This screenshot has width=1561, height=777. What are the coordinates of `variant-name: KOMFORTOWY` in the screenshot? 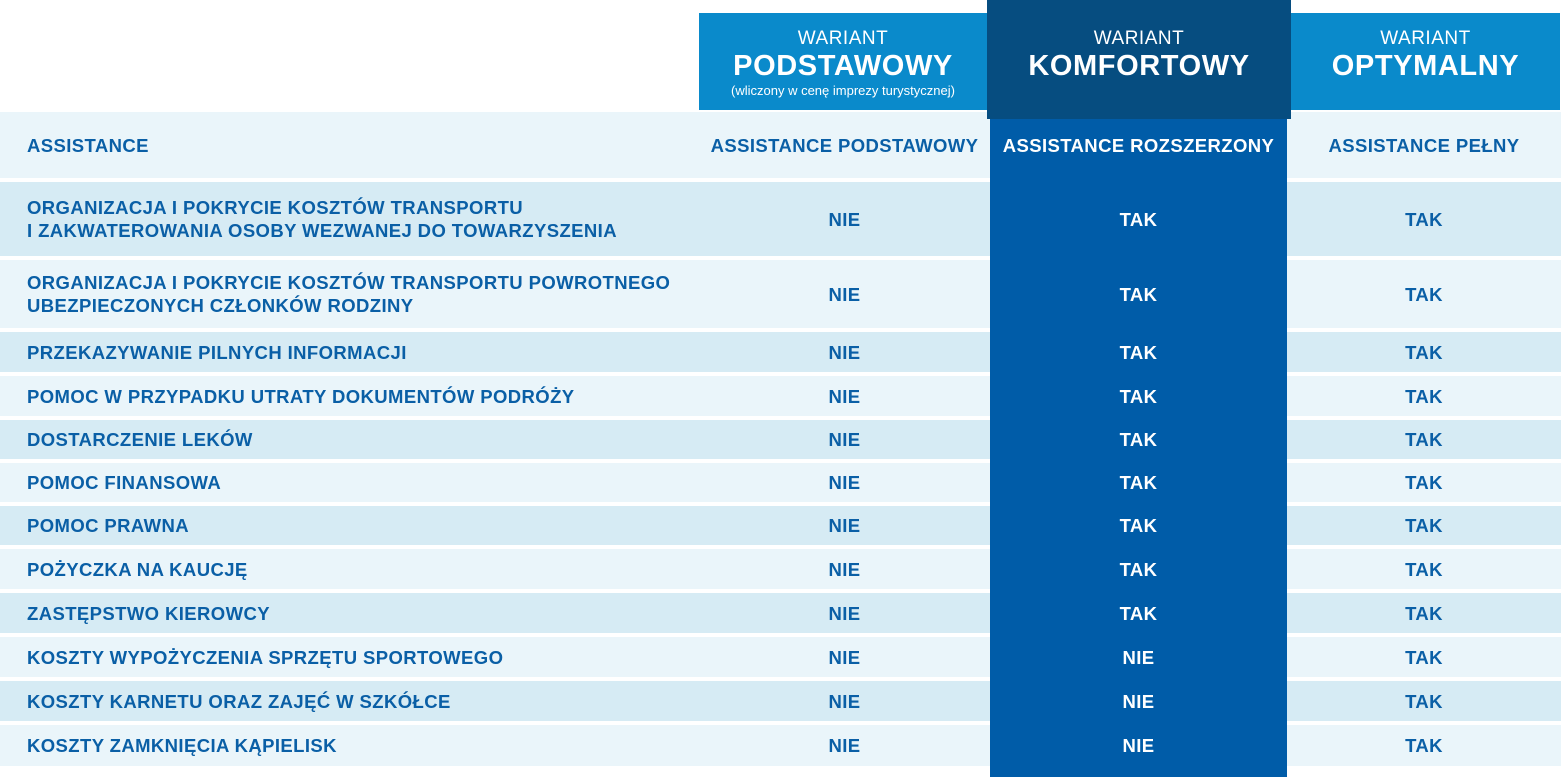 It's located at (1139, 66).